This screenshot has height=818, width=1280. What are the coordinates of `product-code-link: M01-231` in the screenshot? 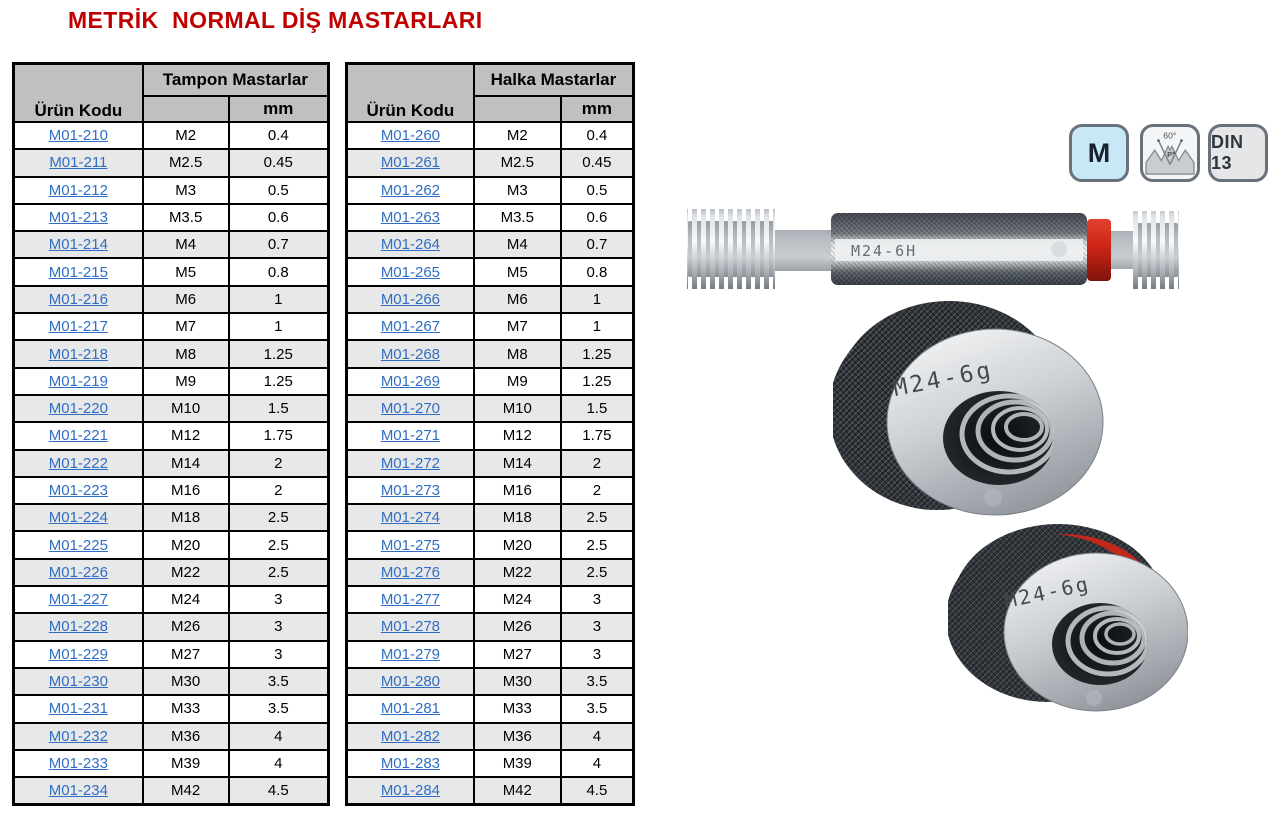 It's located at (78, 709).